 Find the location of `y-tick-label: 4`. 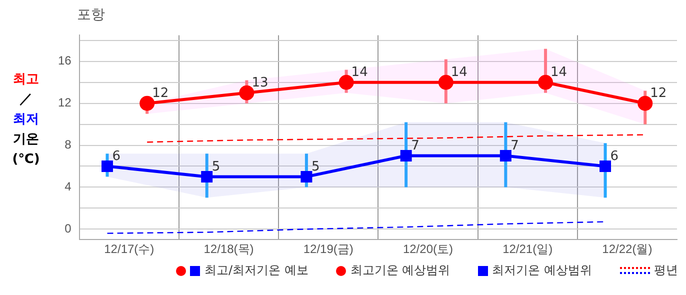

y-tick-label: 4 is located at coordinates (68, 187).